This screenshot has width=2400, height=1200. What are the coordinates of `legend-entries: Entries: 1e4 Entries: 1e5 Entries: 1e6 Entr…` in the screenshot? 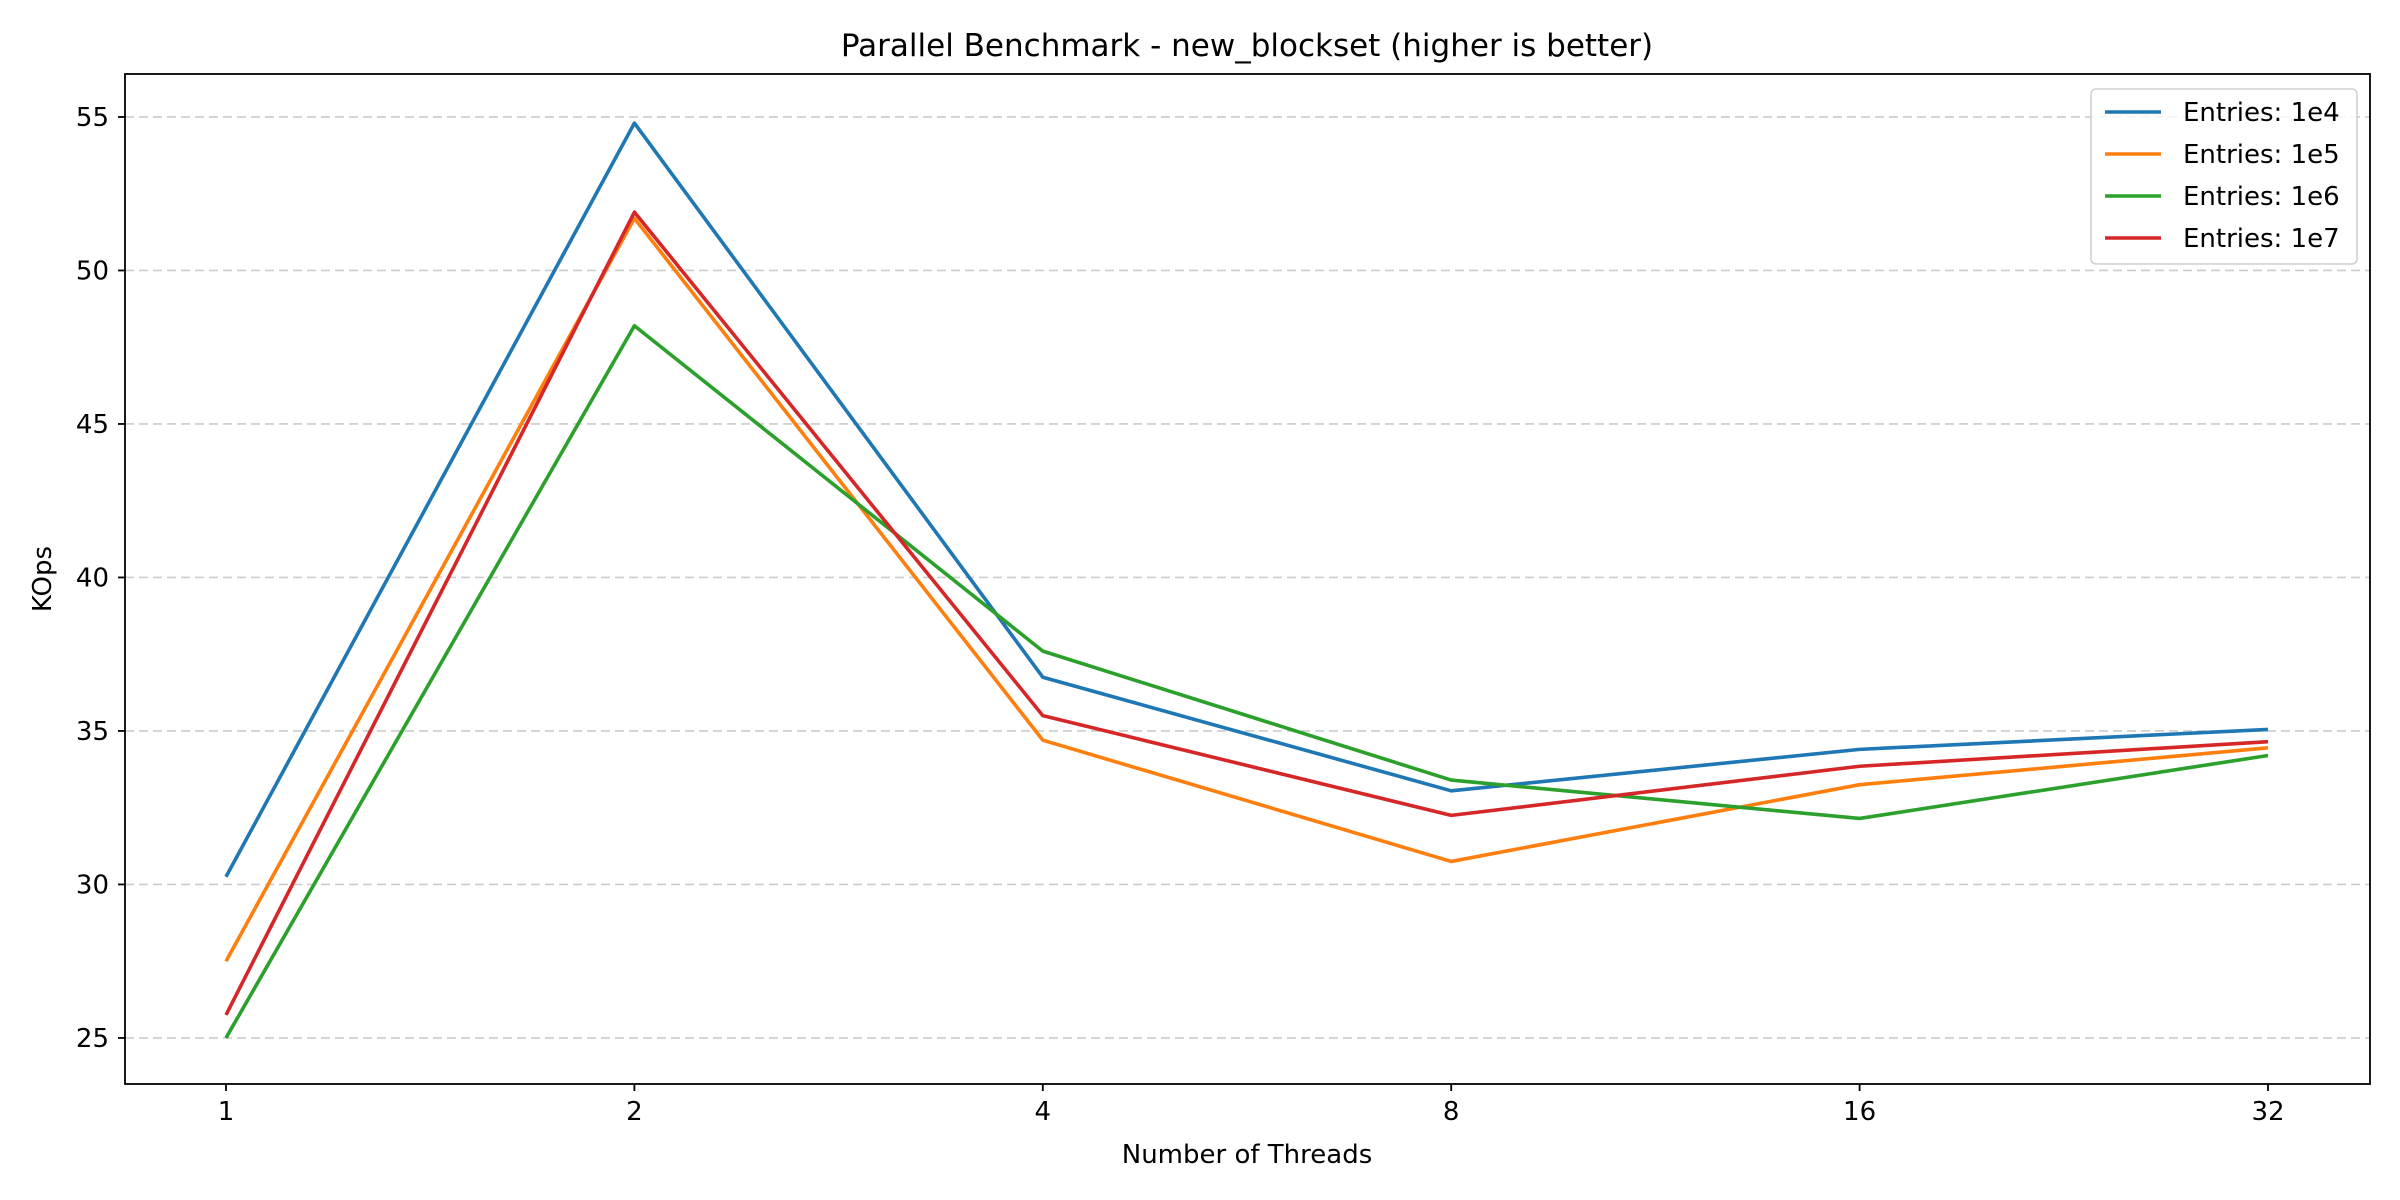 It's located at (2222, 176).